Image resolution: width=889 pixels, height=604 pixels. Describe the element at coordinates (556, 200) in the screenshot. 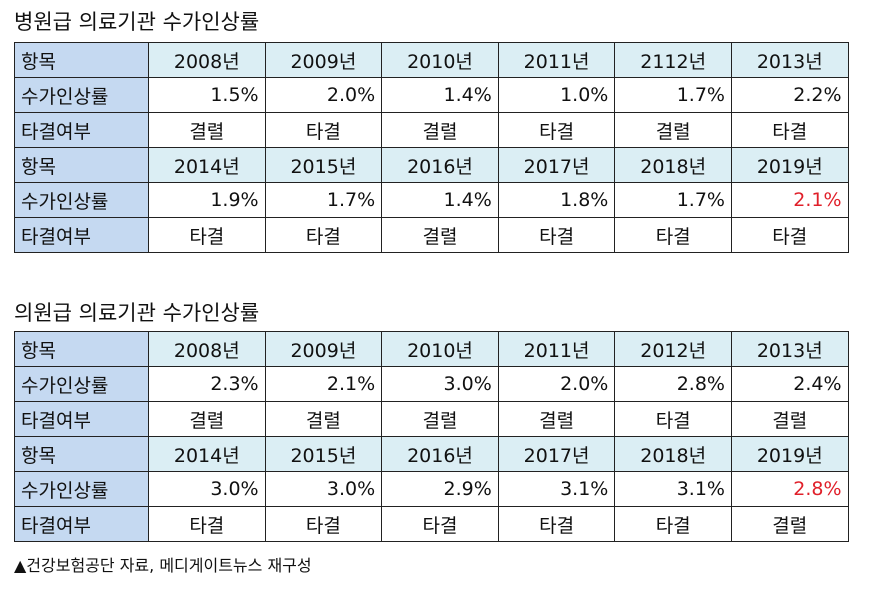

I see `rate-cell: 1.8%` at that location.